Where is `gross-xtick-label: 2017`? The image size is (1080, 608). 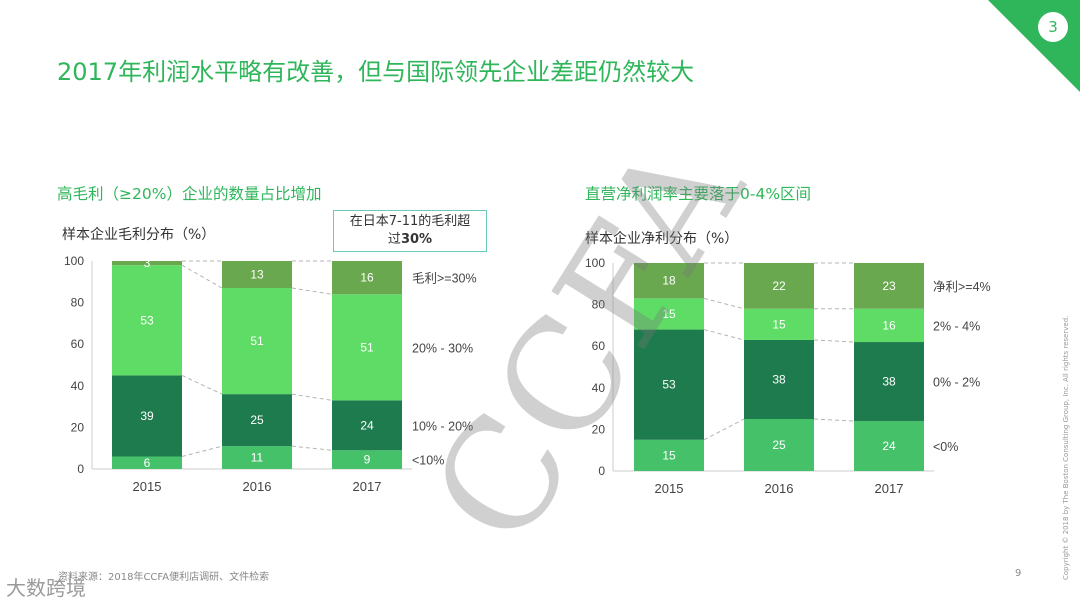 gross-xtick-label: 2017 is located at coordinates (367, 486).